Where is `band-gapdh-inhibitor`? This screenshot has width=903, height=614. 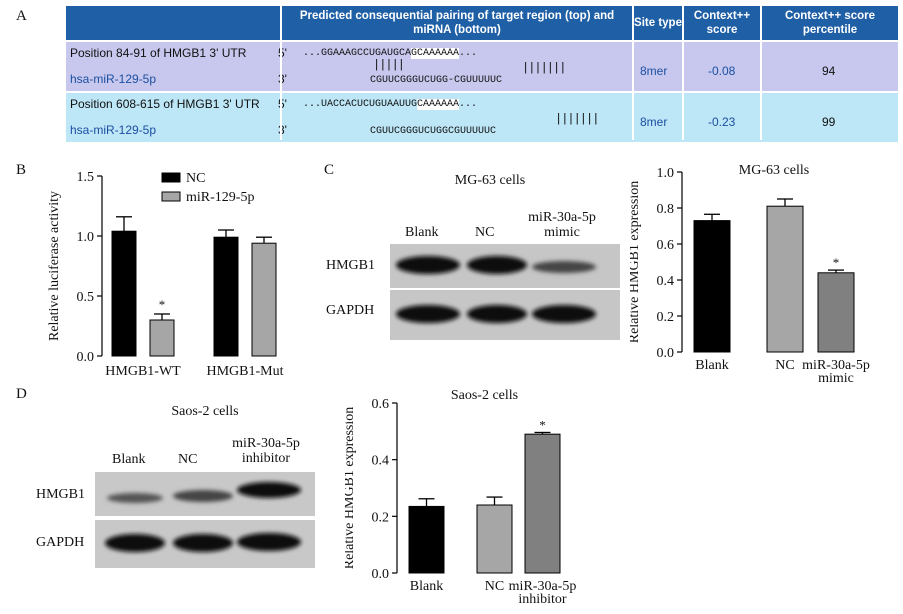
band-gapdh-inhibitor is located at coordinates (269, 542).